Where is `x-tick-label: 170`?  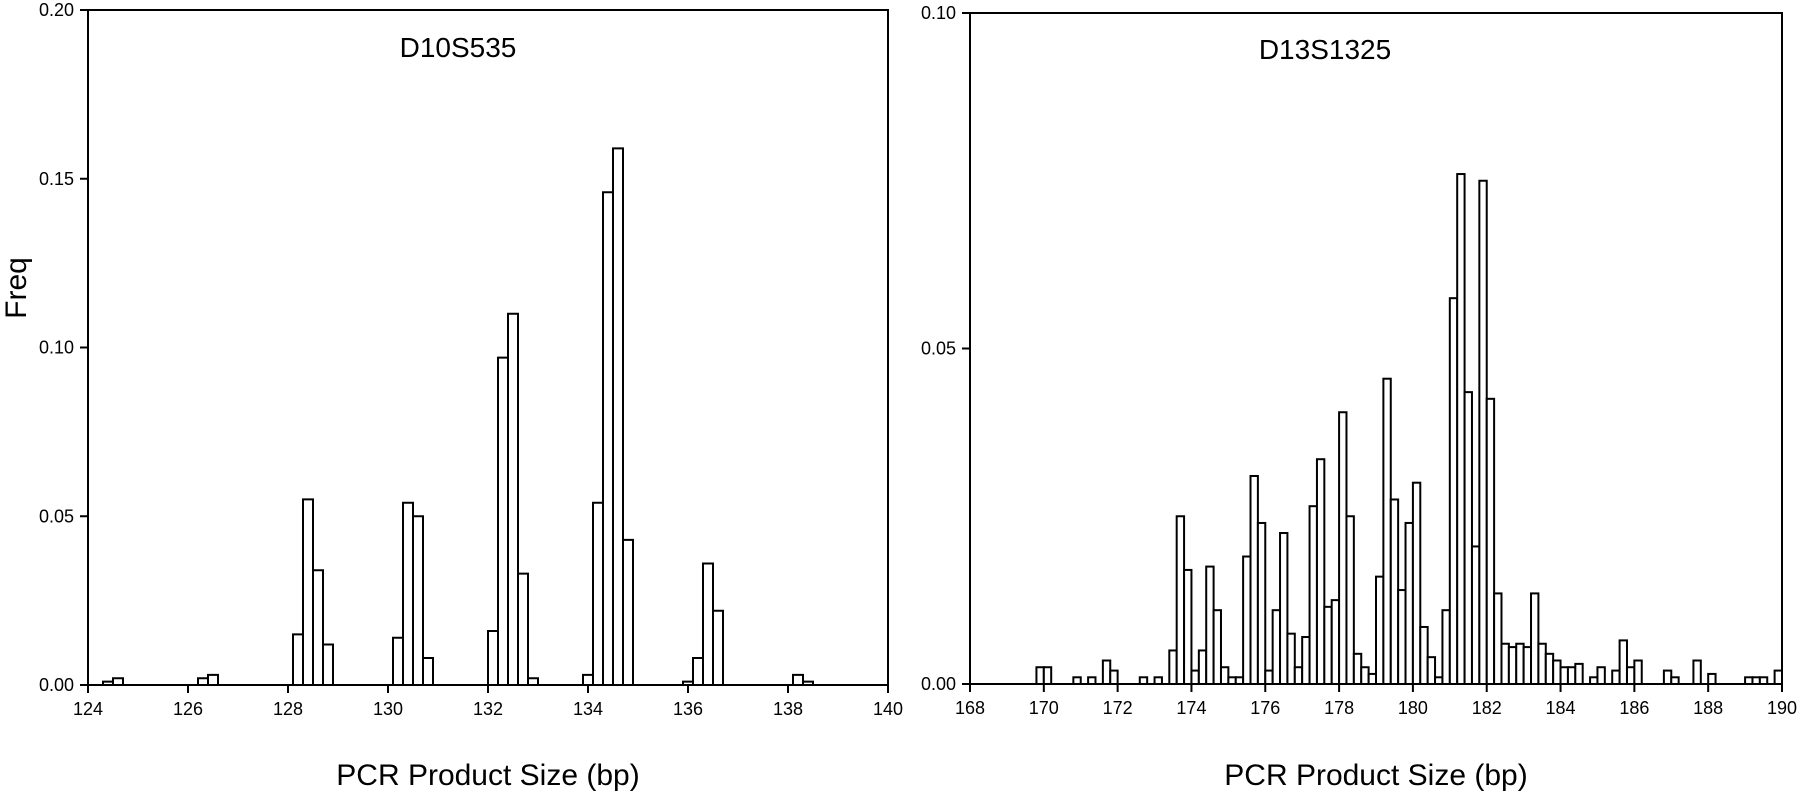 x-tick-label: 170 is located at coordinates (1044, 708).